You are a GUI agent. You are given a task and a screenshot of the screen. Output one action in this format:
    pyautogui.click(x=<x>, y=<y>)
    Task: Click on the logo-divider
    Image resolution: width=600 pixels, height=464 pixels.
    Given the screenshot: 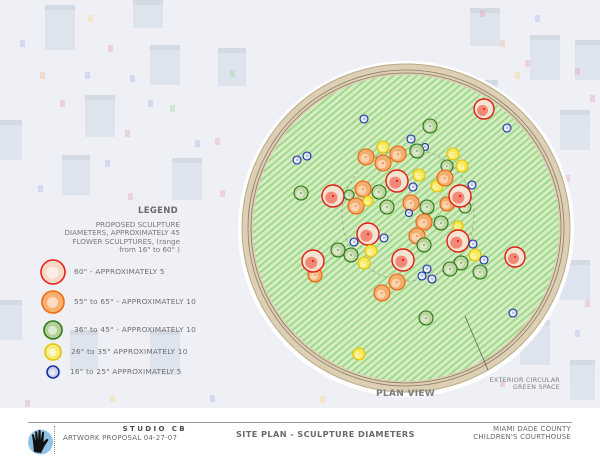 What is the action you would take?
    pyautogui.click(x=54, y=440)
    